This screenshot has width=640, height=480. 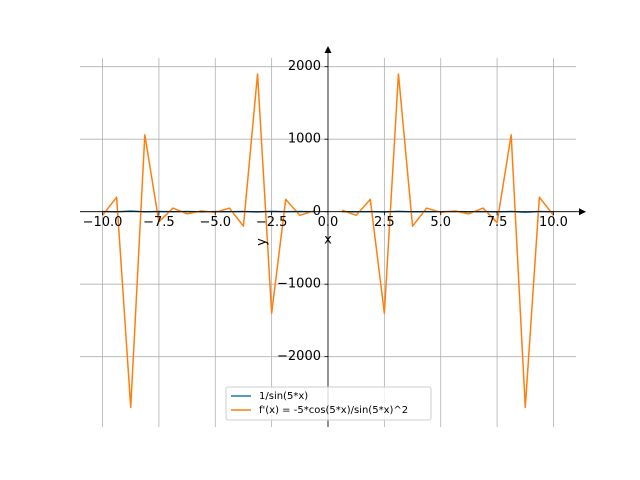 I want to click on x-tick-label: 5.0, so click(x=440, y=222).